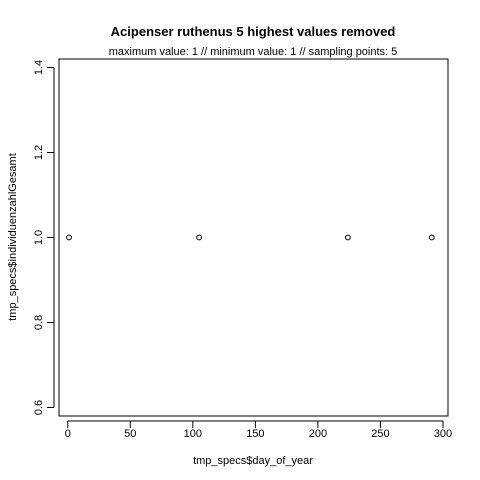 This screenshot has height=480, width=480. Describe the element at coordinates (68, 434) in the screenshot. I see `x-tick-label: 0` at that location.